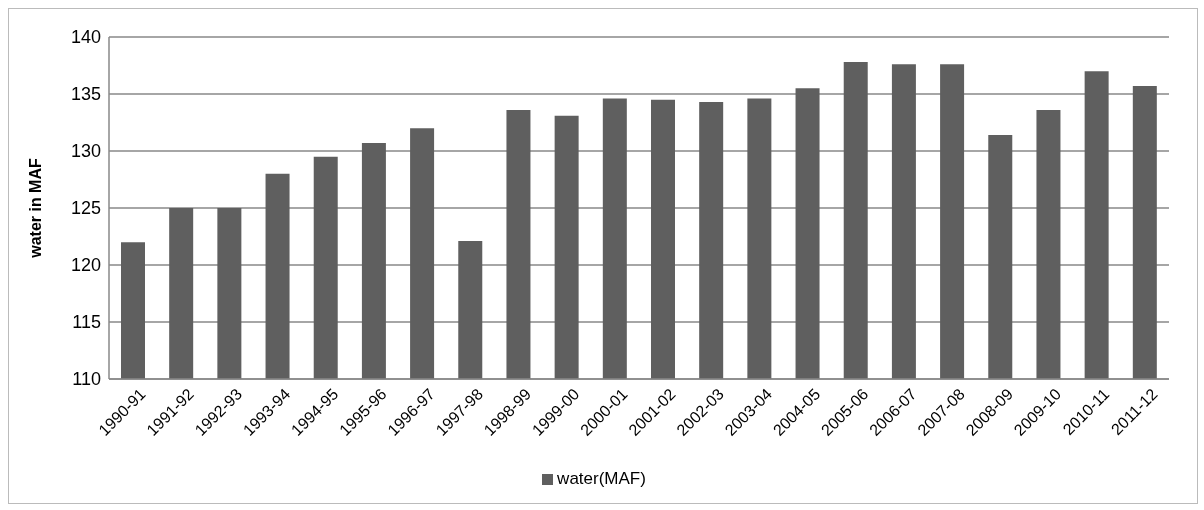 This screenshot has width=1204, height=510. Describe the element at coordinates (85, 208) in the screenshot. I see `y-tick-label: 125` at that location.